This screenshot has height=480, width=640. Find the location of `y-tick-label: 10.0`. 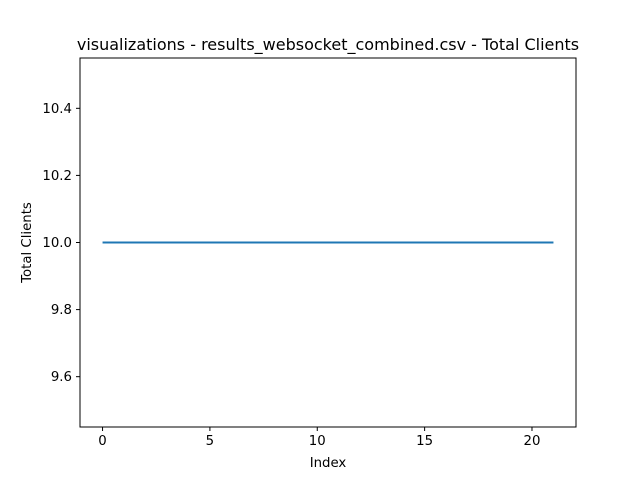

y-tick-label: 10.0 is located at coordinates (57, 243).